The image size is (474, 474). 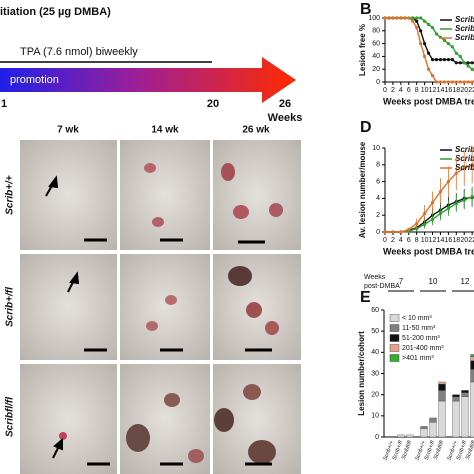 What do you see at coordinates (165, 130) in the screenshot?
I see `column-label: 14 wk` at bounding box center [165, 130].